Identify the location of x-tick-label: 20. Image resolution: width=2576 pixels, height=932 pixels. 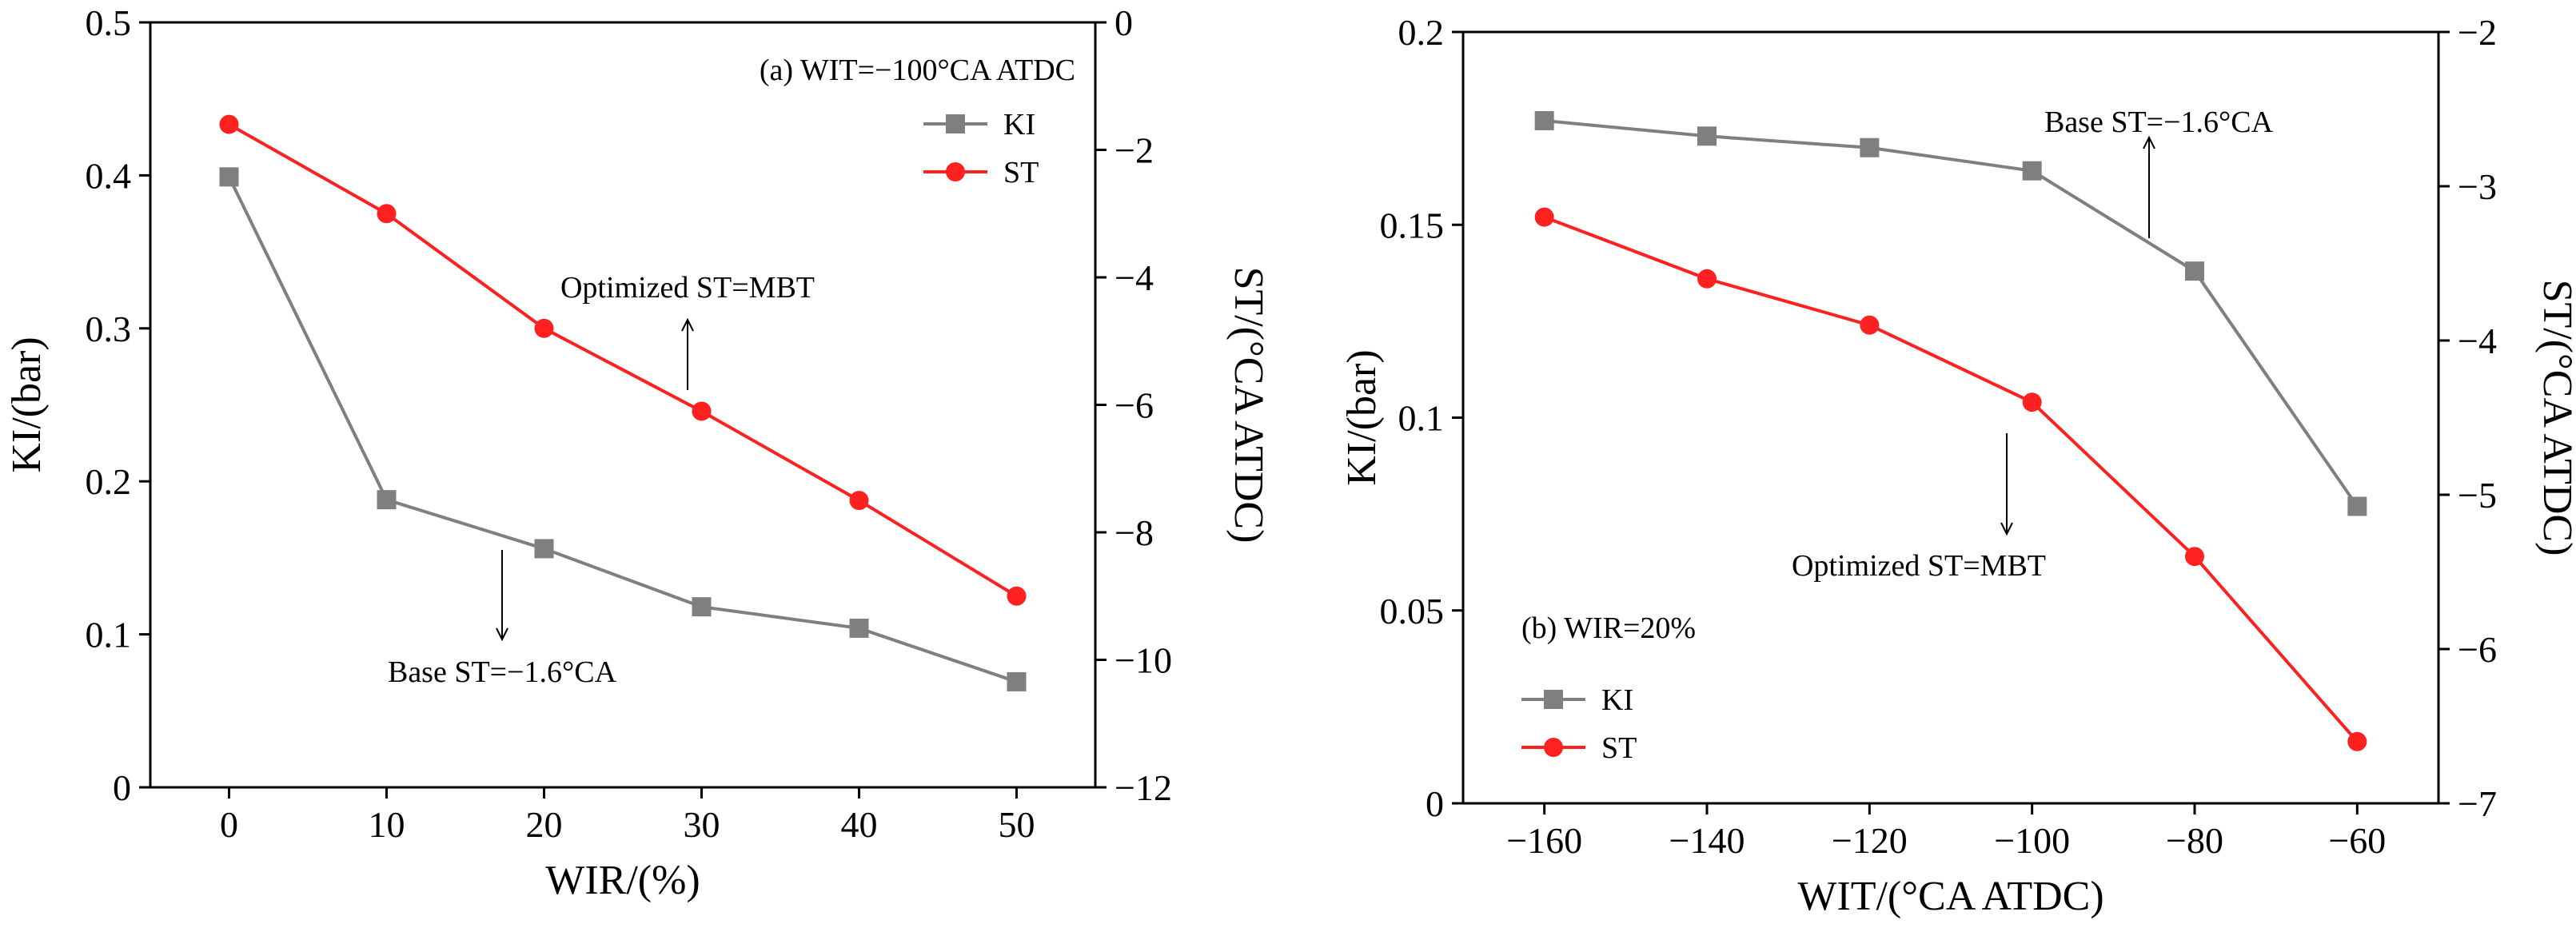
(544, 824).